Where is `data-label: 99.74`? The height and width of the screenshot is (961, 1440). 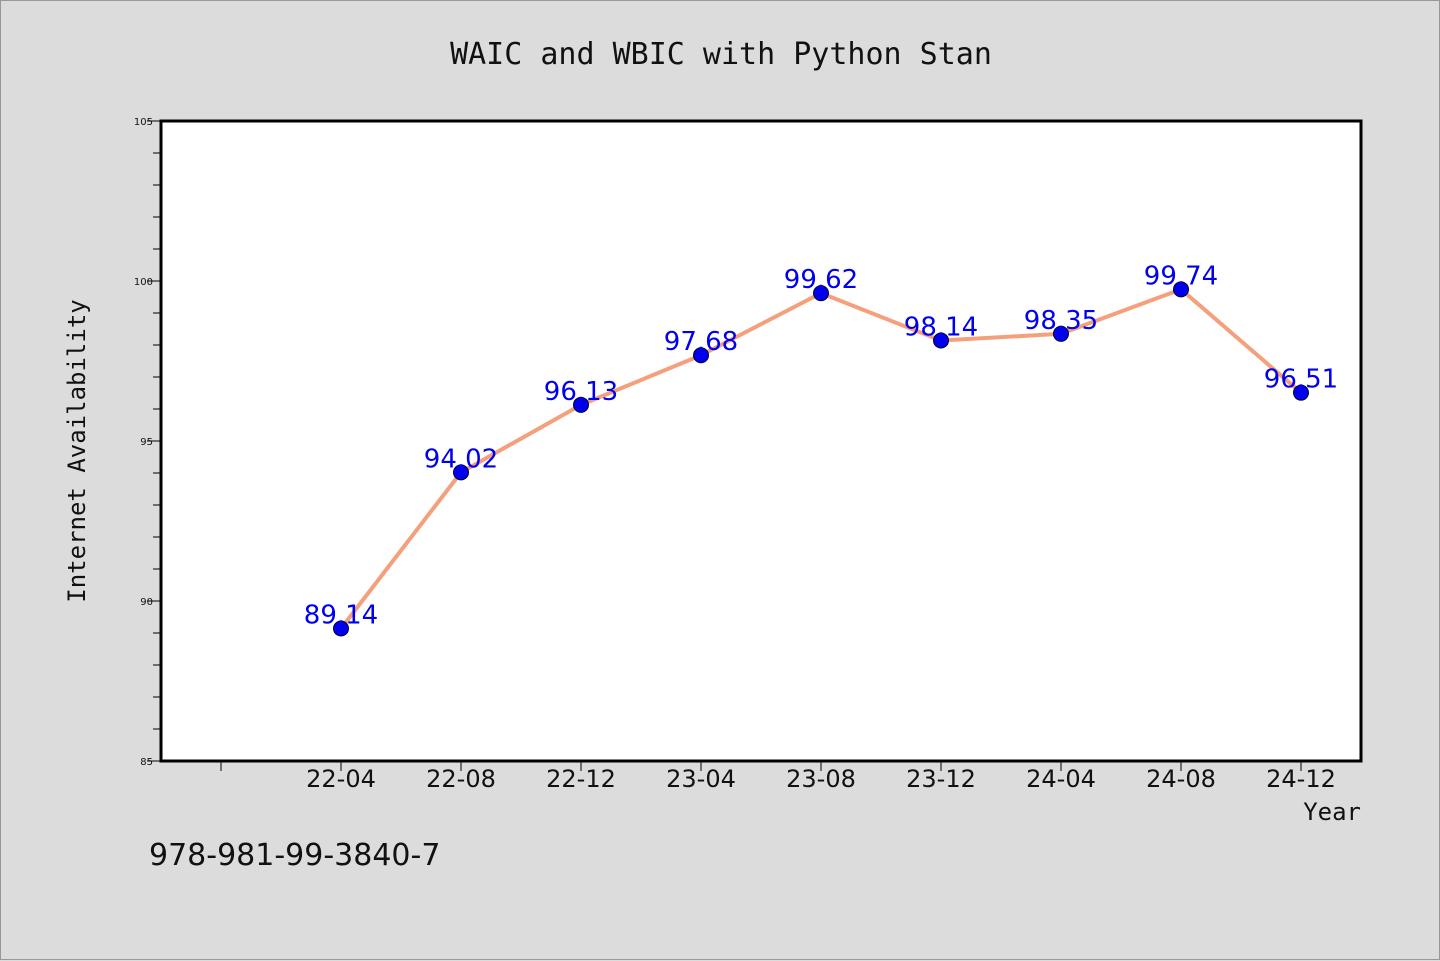
data-label: 99.74 is located at coordinates (1181, 276).